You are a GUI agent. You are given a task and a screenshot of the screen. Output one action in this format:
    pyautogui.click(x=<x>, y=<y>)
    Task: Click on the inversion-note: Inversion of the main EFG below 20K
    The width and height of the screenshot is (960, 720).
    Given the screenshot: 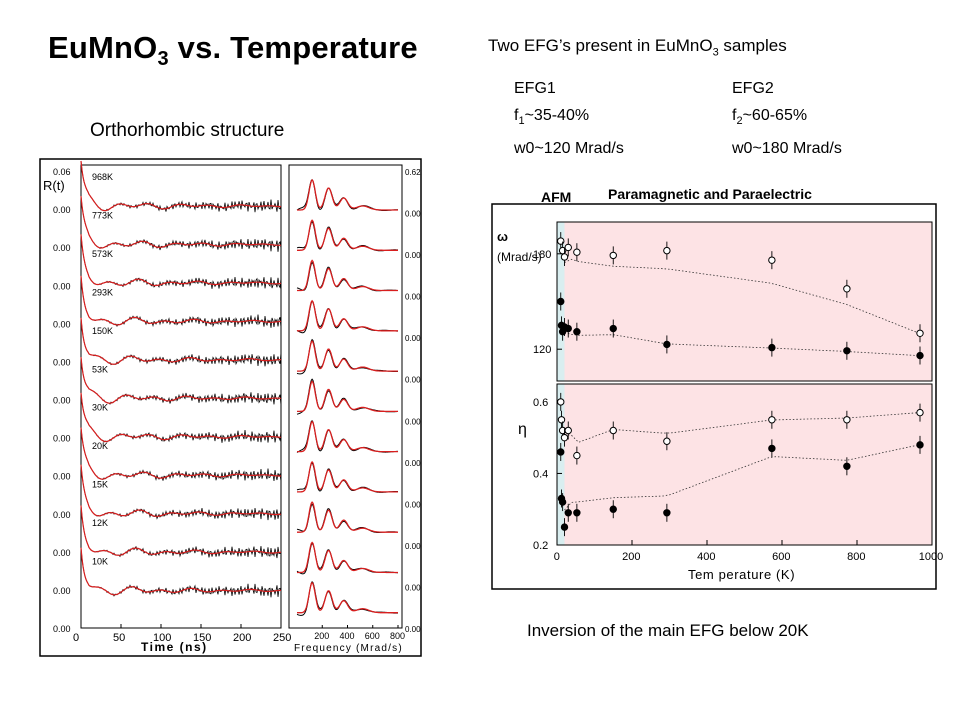 What is the action you would take?
    pyautogui.click(x=668, y=630)
    